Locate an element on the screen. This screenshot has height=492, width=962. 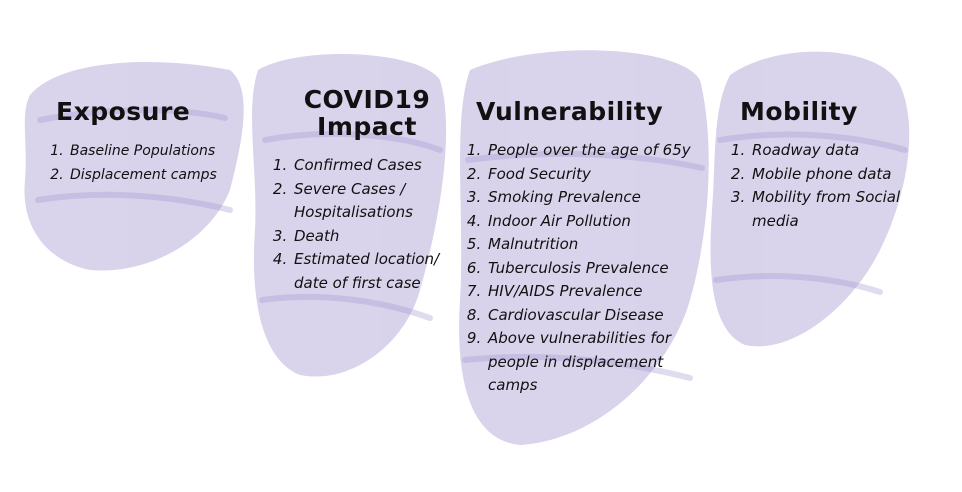
list-item: Food Security is located at coordinates (601, 175).